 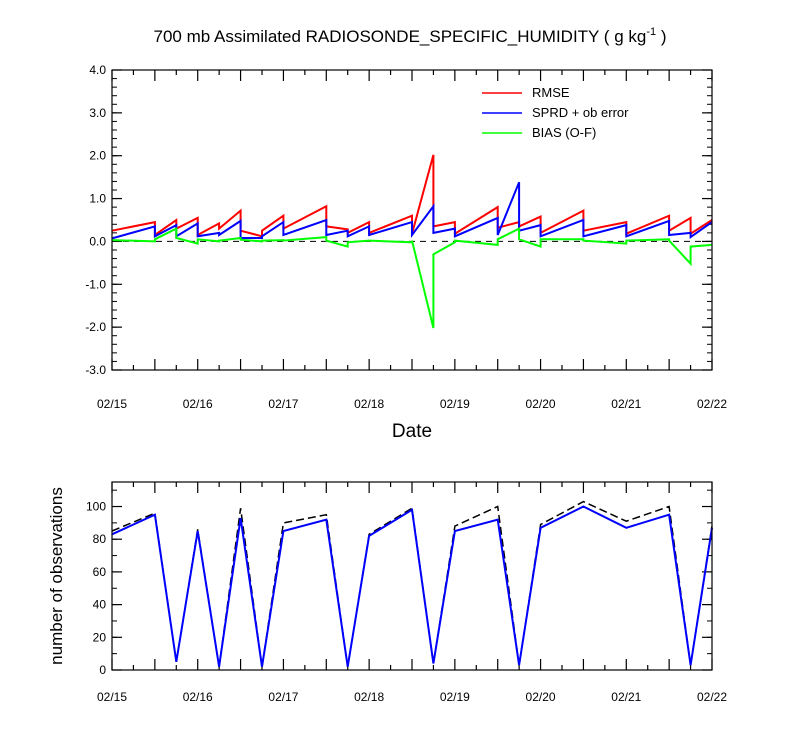 I want to click on y-tick-label: 20, so click(x=100, y=637).